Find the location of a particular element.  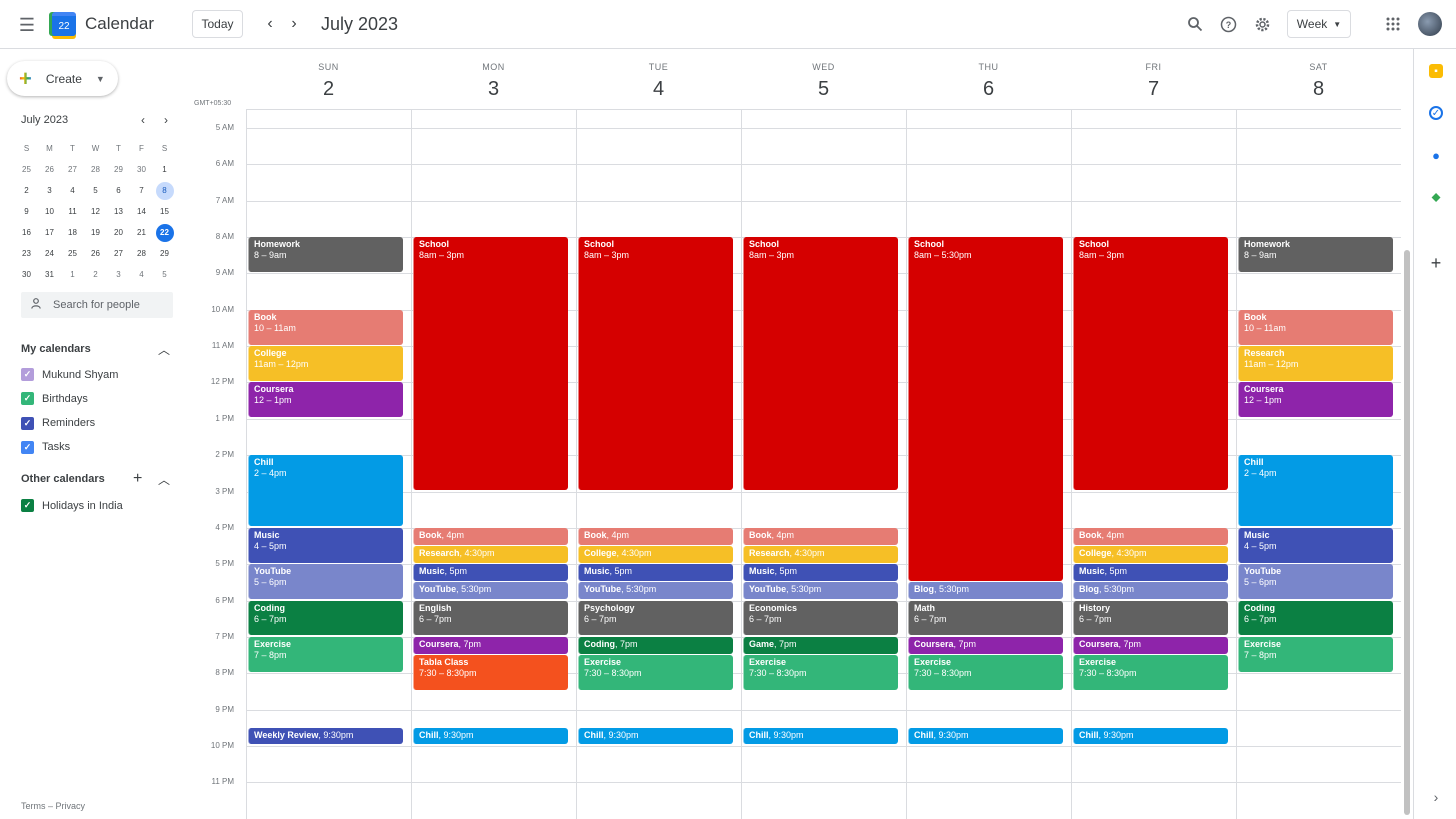

app-title: Calendar is located at coordinates (119, 23).